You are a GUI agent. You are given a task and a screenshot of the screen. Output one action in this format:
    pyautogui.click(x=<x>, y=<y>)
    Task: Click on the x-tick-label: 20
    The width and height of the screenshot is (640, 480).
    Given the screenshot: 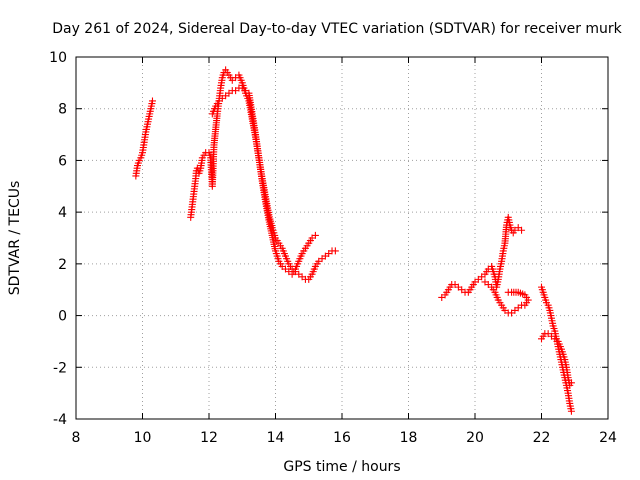 What is the action you would take?
    pyautogui.click(x=475, y=438)
    